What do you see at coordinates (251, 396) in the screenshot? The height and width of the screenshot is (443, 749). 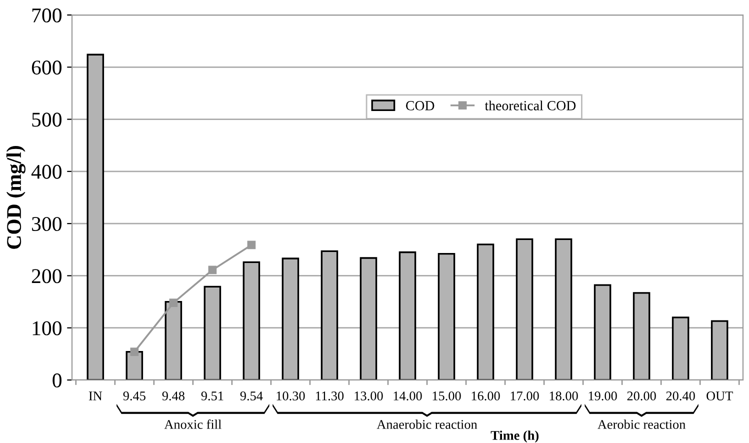 I see `x-tick-label: 9.54` at bounding box center [251, 396].